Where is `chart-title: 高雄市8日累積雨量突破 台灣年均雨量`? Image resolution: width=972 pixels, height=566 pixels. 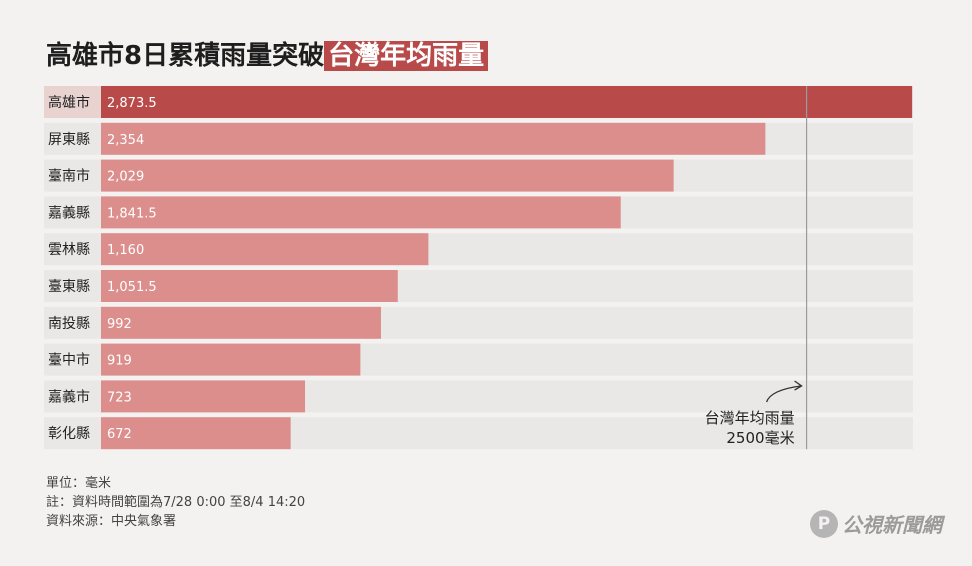 chart-title: 高雄市8日累積雨量突破 台灣年均雨量 is located at coordinates (267, 56).